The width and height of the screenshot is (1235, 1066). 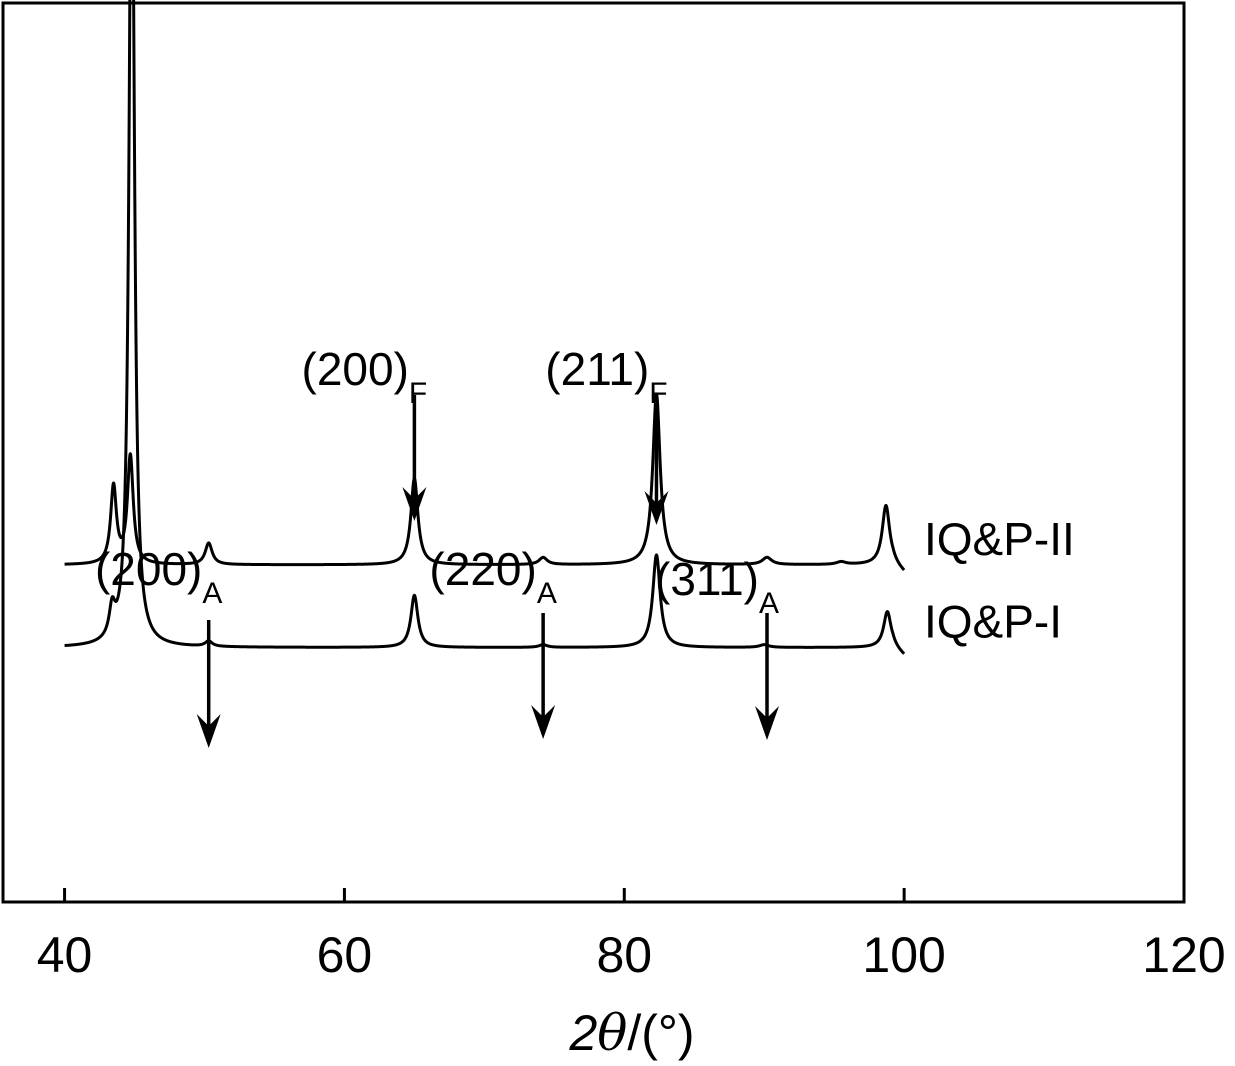 I want to click on peak-label: (311)A, so click(x=717, y=586).